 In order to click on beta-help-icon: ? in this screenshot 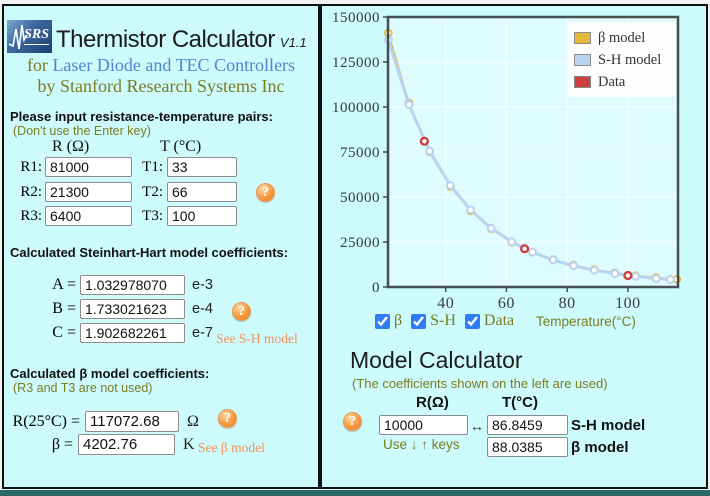, I will do `click(227, 418)`.